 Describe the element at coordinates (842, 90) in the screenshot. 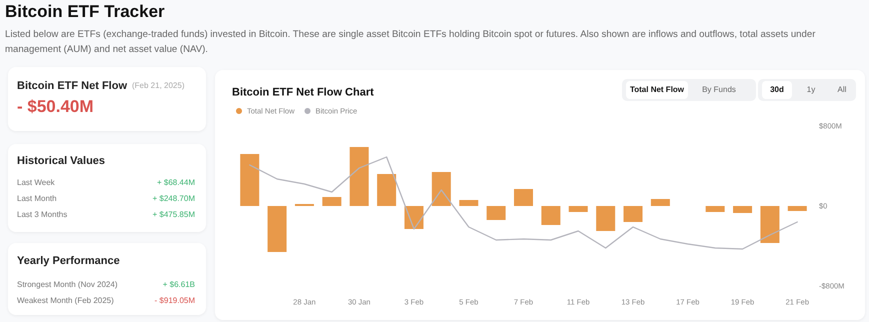

I see `button: All` at that location.